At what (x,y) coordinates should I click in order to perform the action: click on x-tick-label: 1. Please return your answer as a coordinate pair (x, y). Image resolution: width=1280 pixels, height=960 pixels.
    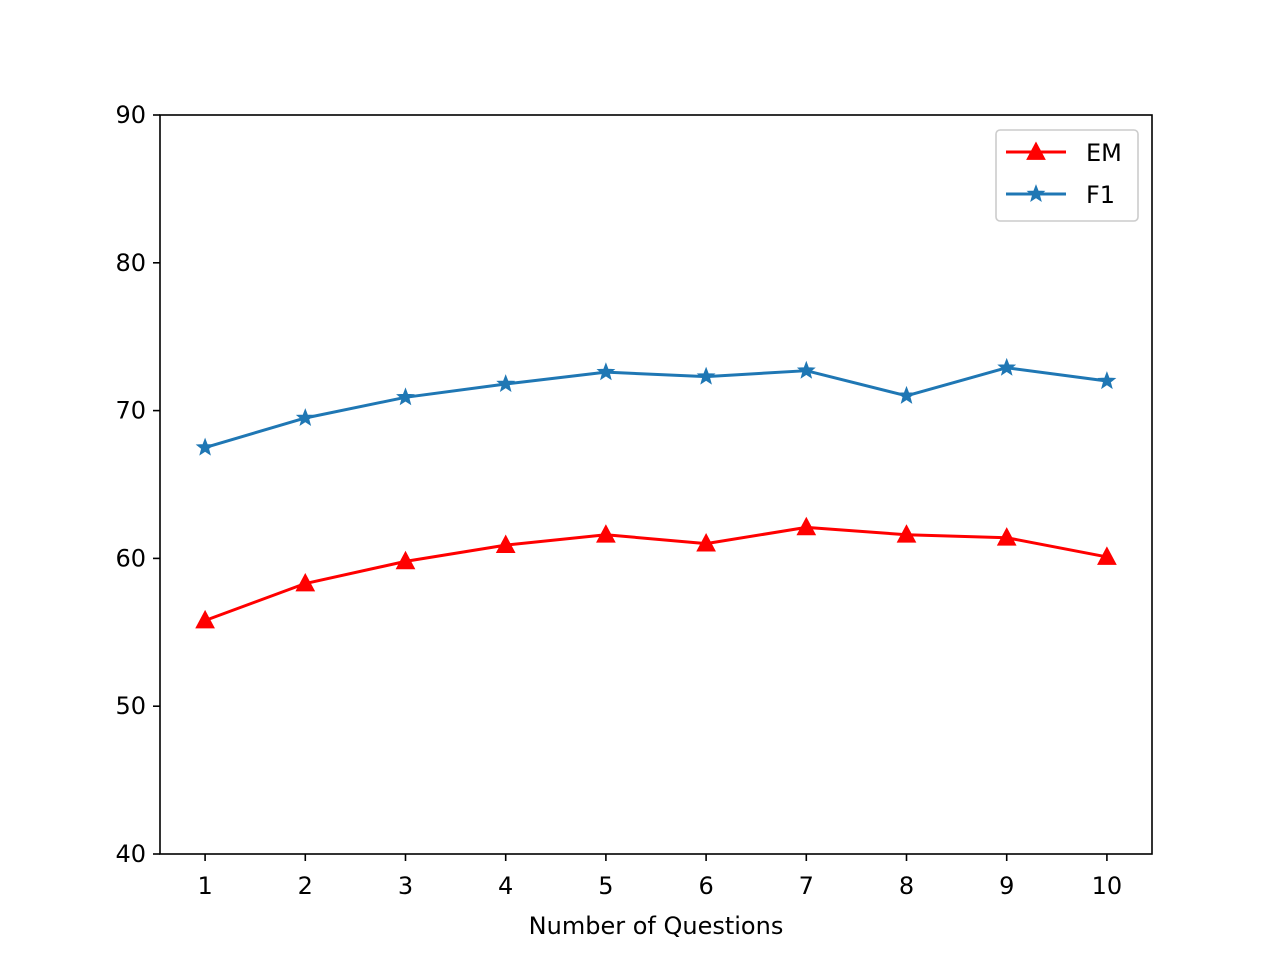
    Looking at the image, I should click on (204, 886).